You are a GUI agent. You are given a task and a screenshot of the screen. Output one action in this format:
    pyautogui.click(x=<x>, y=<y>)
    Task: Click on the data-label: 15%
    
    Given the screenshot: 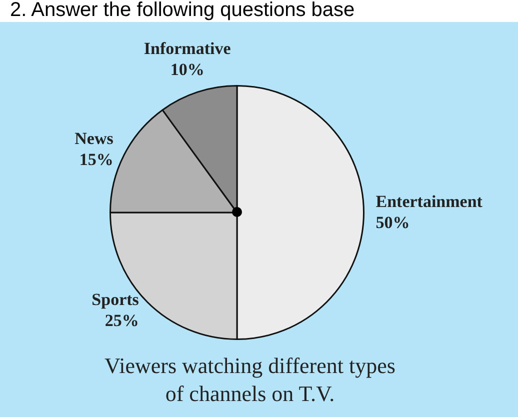 What is the action you would take?
    pyautogui.click(x=96, y=159)
    